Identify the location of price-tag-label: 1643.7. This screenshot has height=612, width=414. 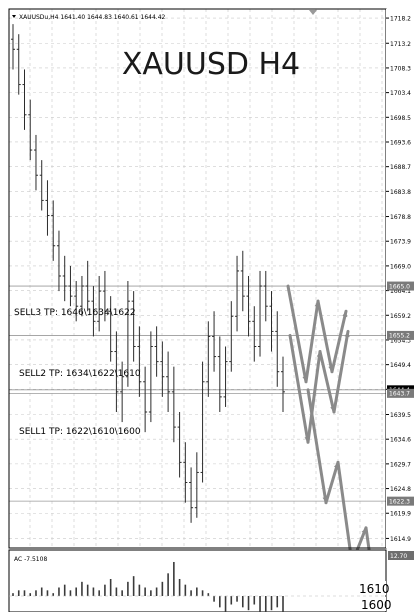
(399, 394).